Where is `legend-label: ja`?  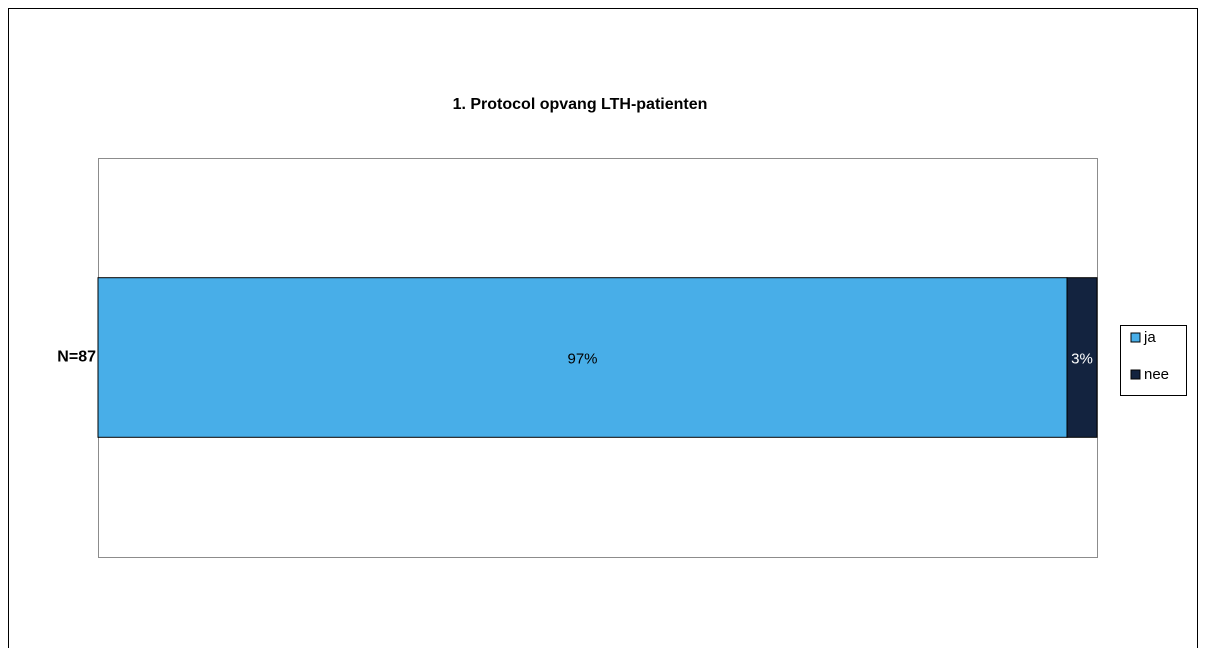 legend-label: ja is located at coordinates (1149, 337).